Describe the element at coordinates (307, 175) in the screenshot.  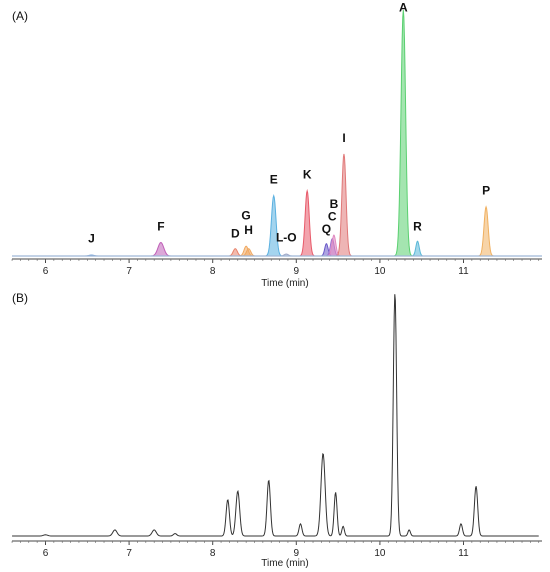
I see `peak-label-k: K` at that location.